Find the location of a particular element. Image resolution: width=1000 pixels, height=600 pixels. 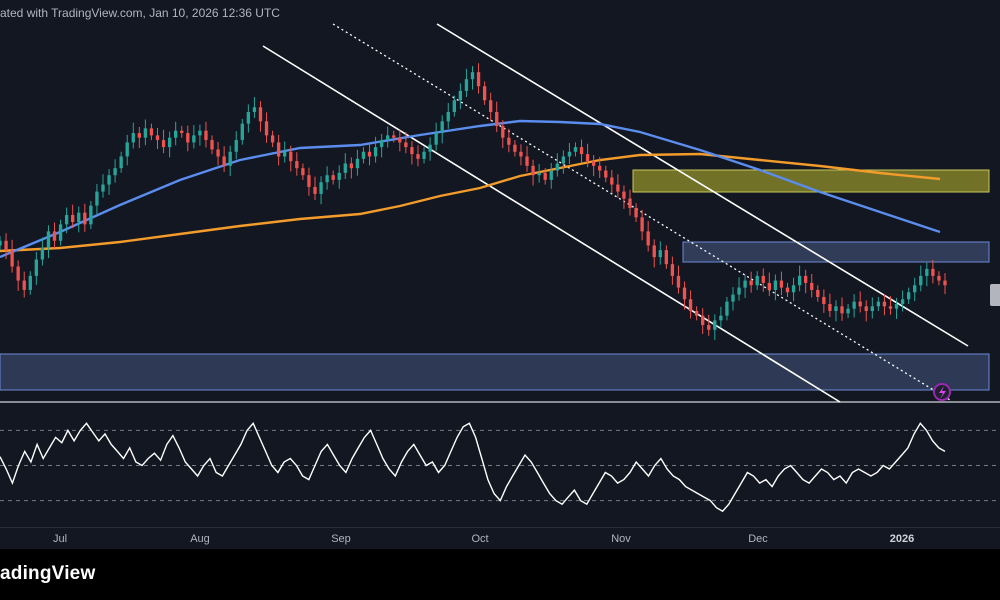

time-axis: Jul Aug Sep Oct Nov Dec 2026 is located at coordinates (500, 538).